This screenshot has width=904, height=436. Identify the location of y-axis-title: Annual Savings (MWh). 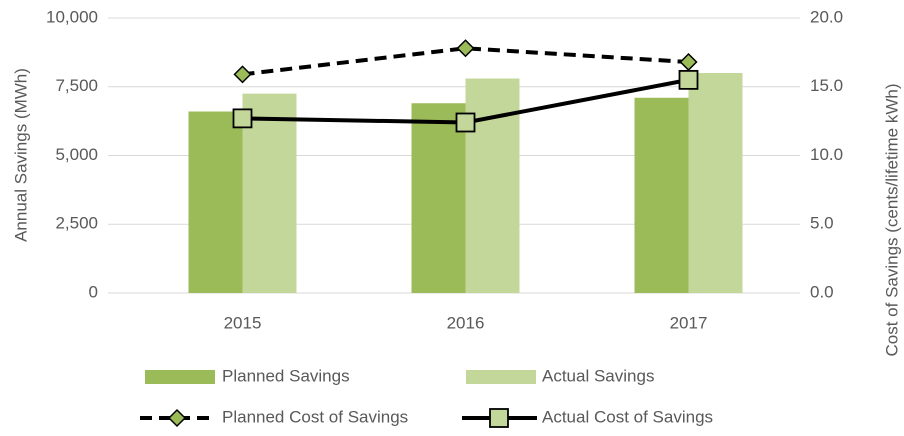
(20, 155).